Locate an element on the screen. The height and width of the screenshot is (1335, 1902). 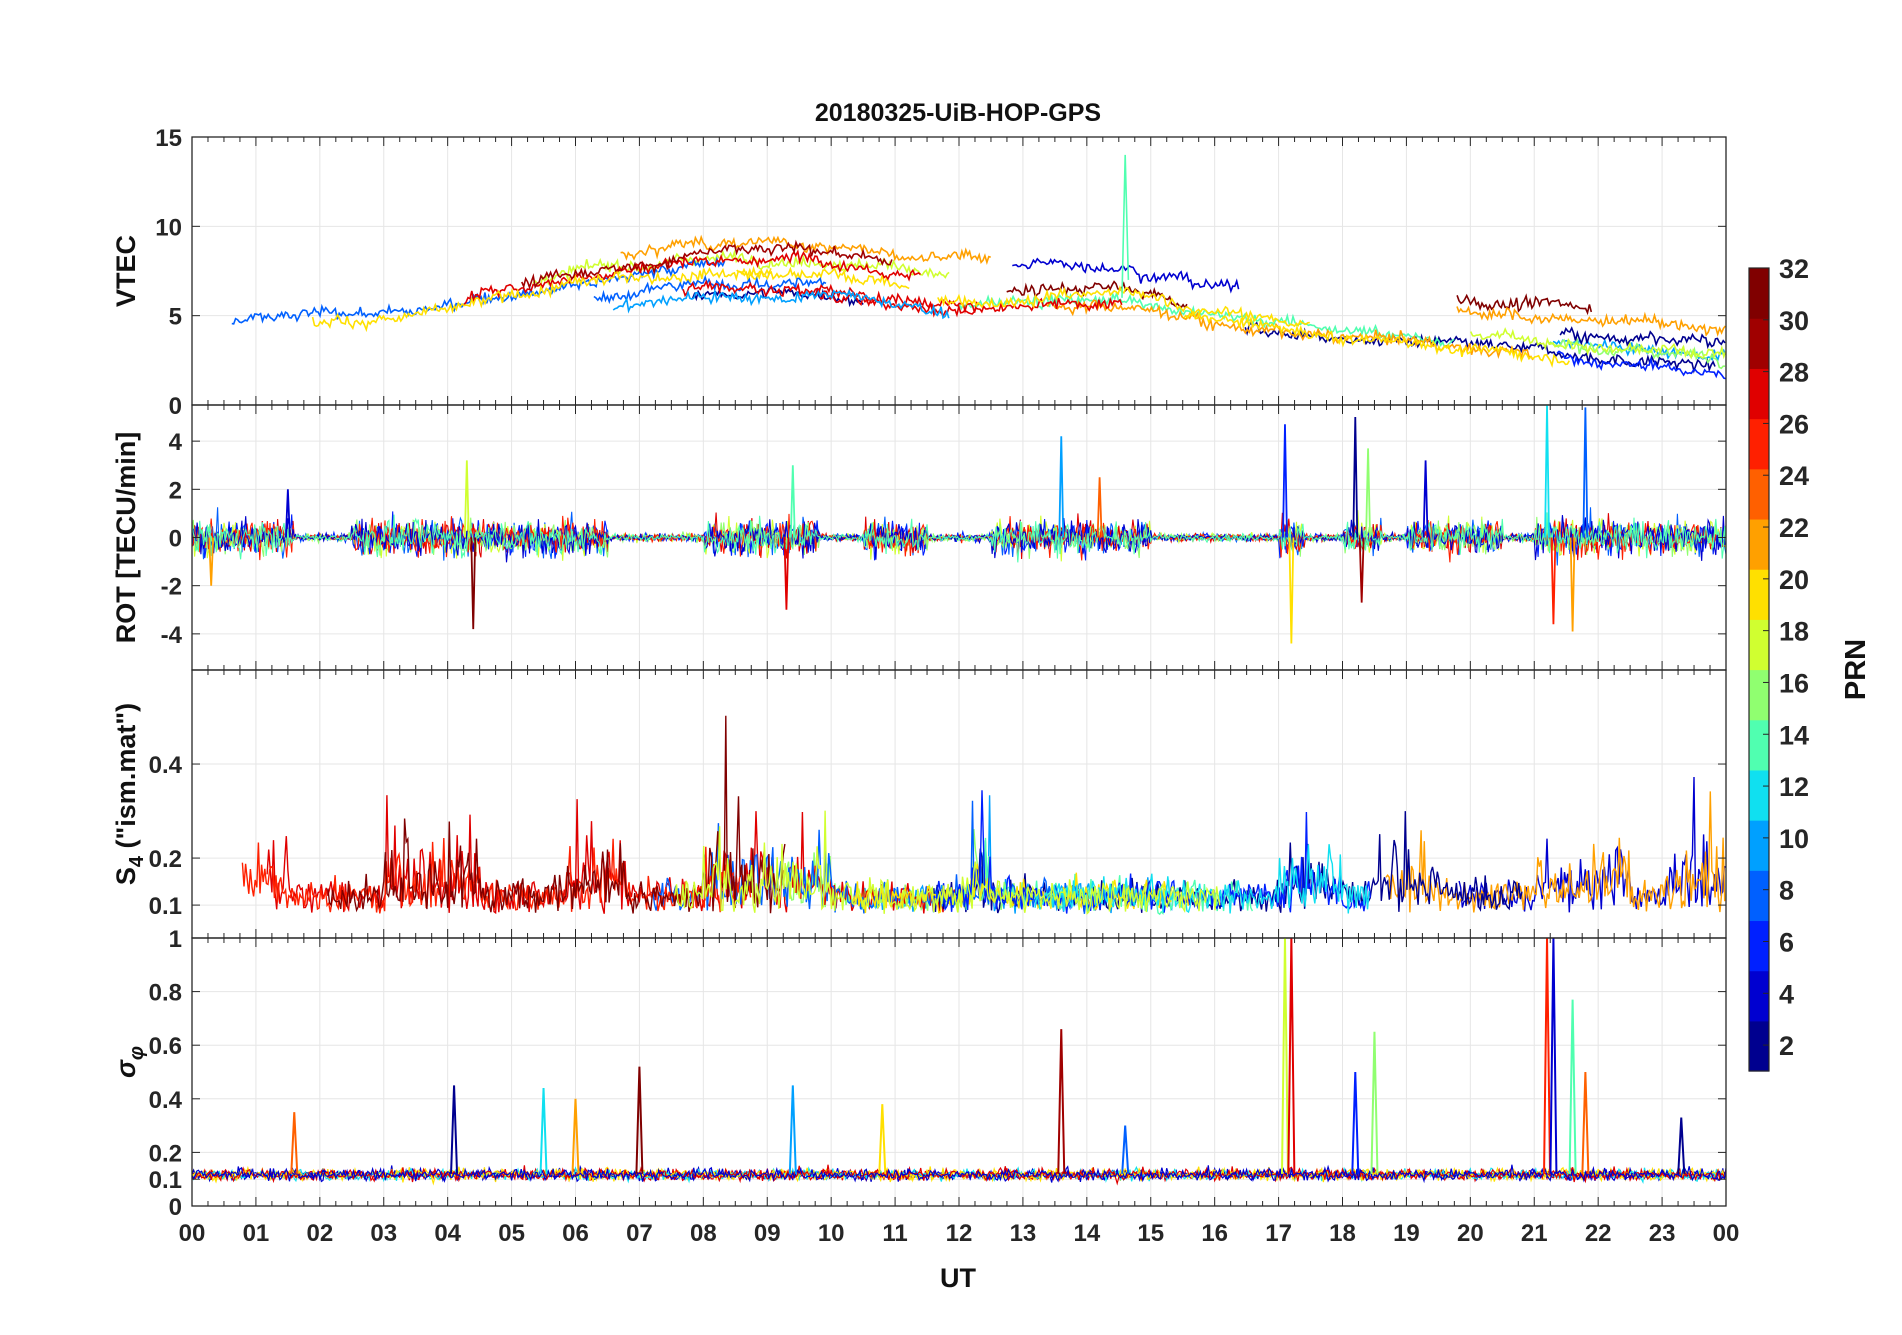
colorbar-label: PRN is located at coordinates (1856, 669).